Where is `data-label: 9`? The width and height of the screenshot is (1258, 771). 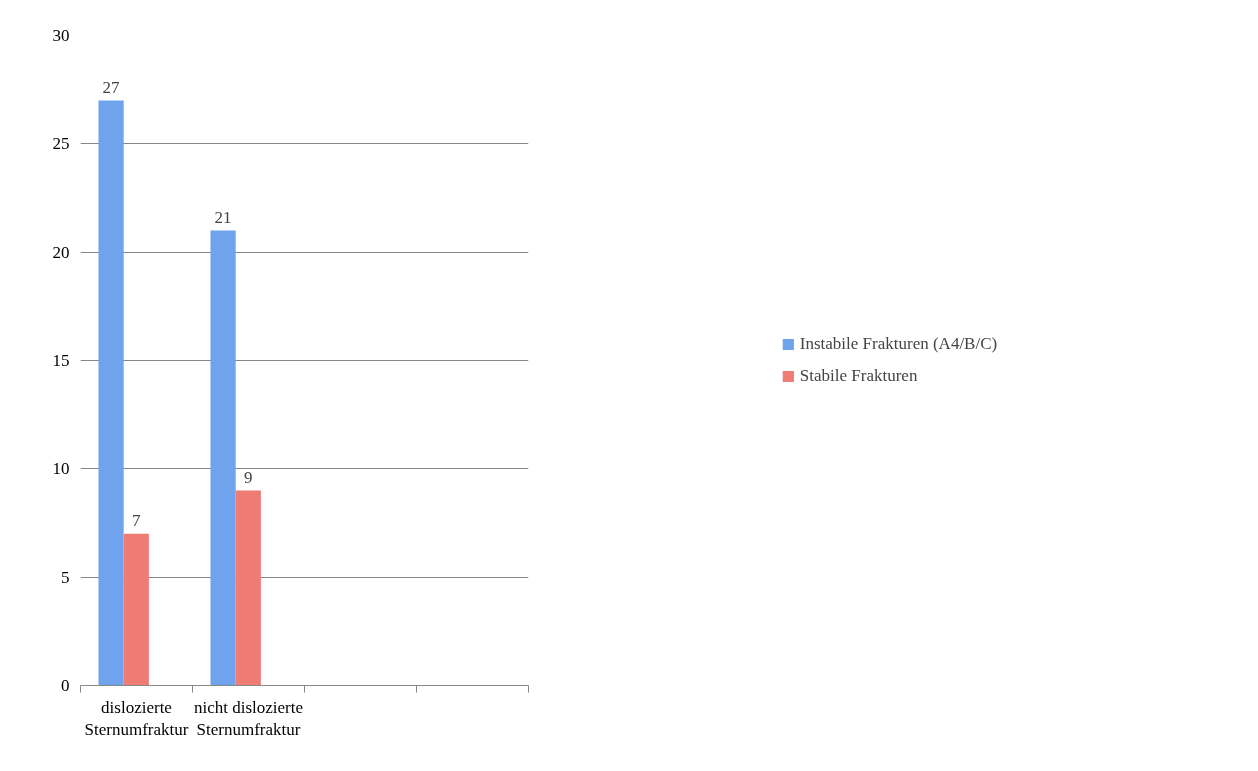 data-label: 9 is located at coordinates (248, 477).